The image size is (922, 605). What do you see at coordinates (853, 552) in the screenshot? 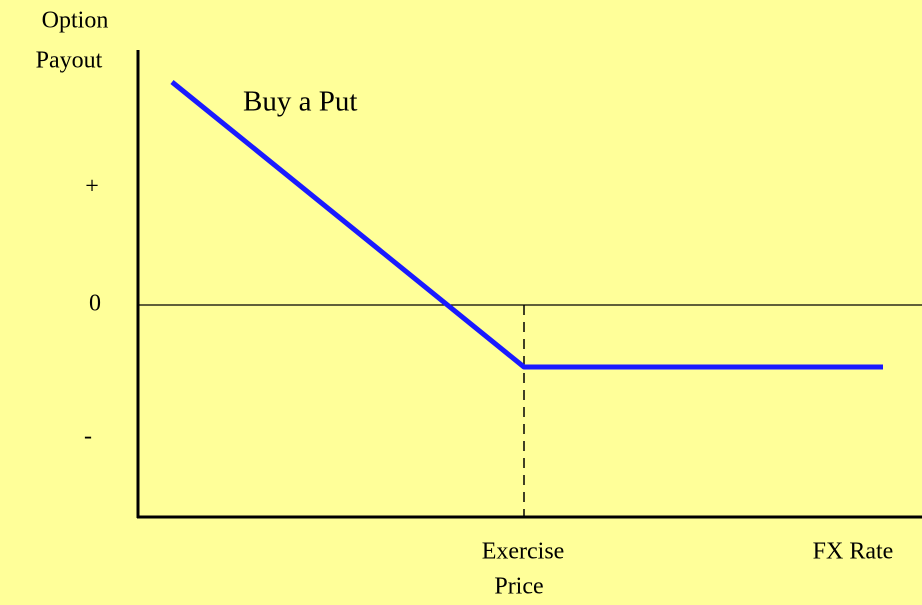
I see `x-axis-label: FX Rate` at bounding box center [853, 552].